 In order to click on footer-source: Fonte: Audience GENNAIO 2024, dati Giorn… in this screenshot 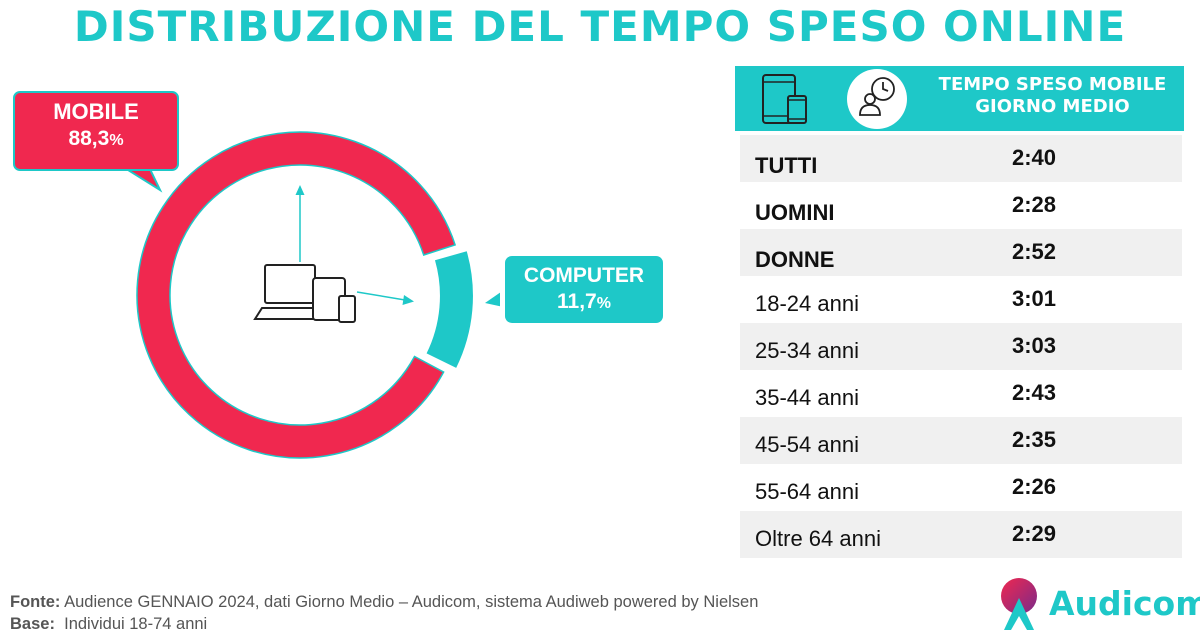, I will do `click(384, 602)`.